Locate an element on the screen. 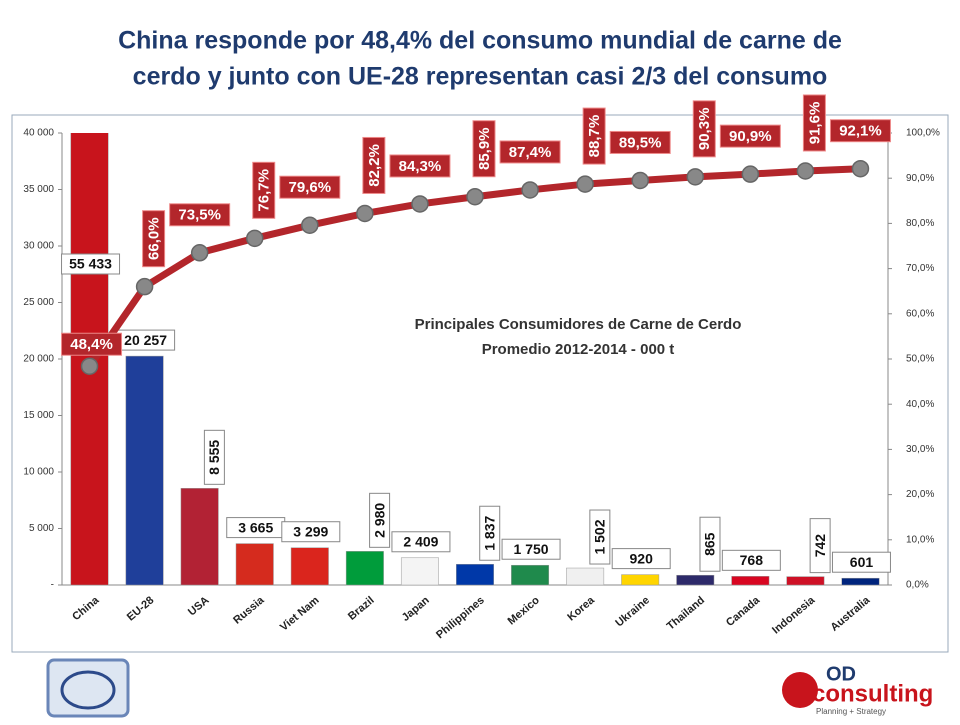 The width and height of the screenshot is (960, 725). y2-tick-label: 20,0% is located at coordinates (920, 494).